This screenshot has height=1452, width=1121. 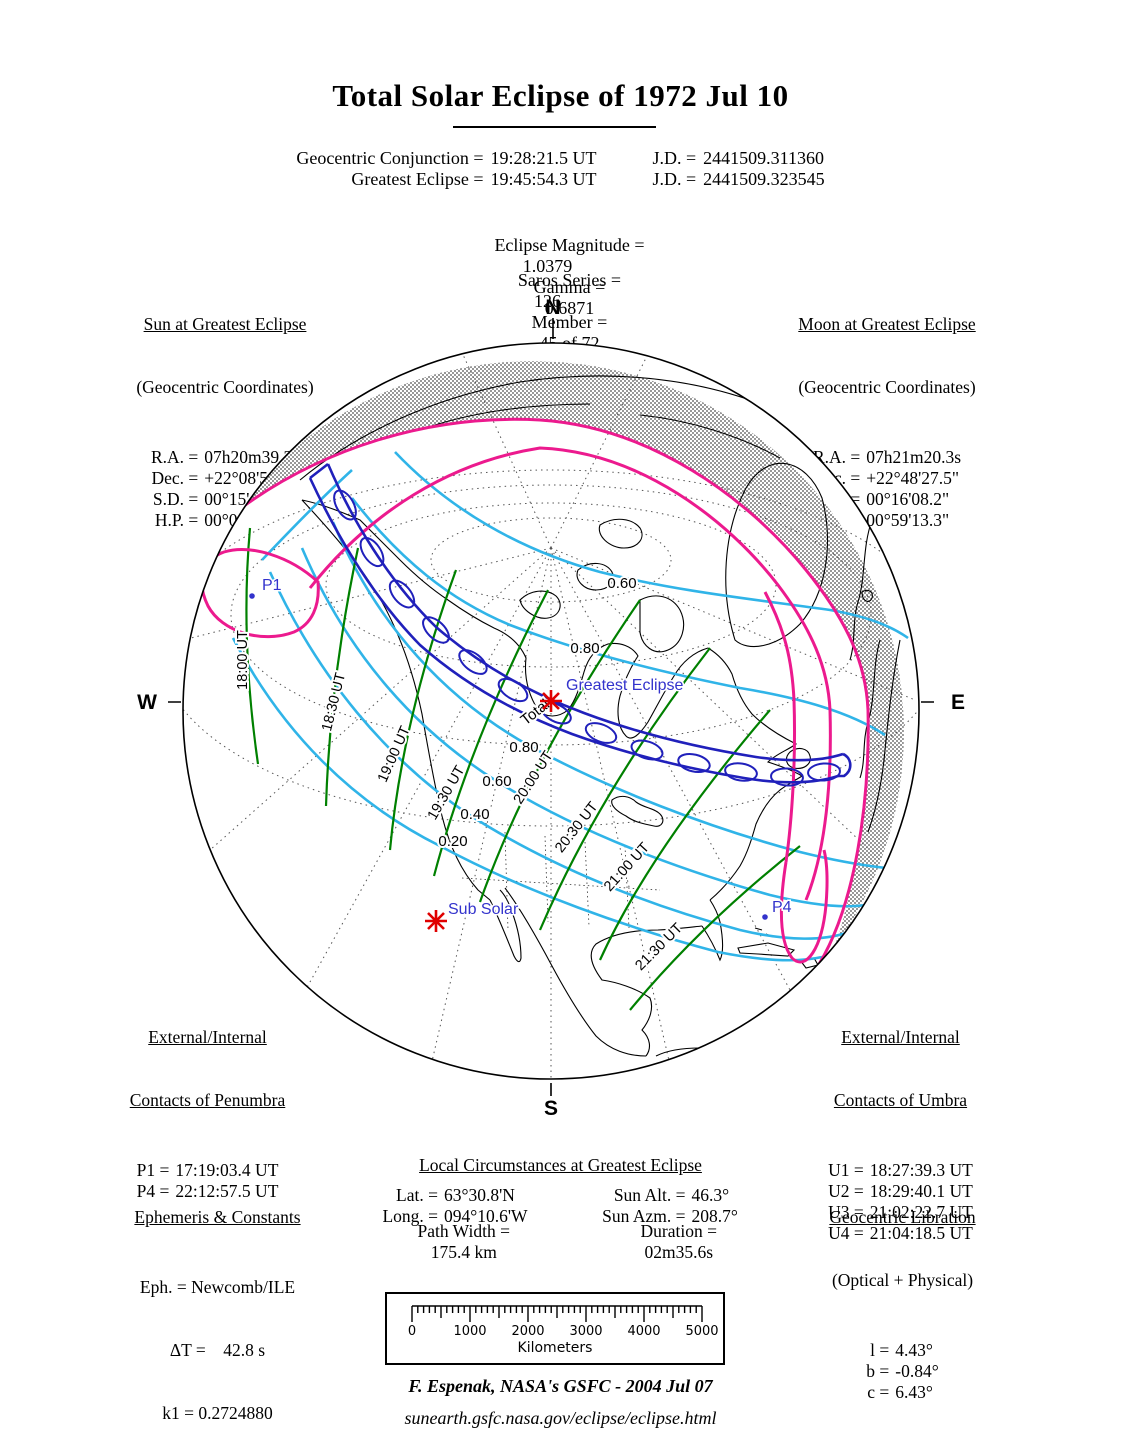 I want to click on penumbra-rows: P1 = 17:19:03.4 UT P4 = 22:12:57.5 UT, so click(x=207, y=1181).